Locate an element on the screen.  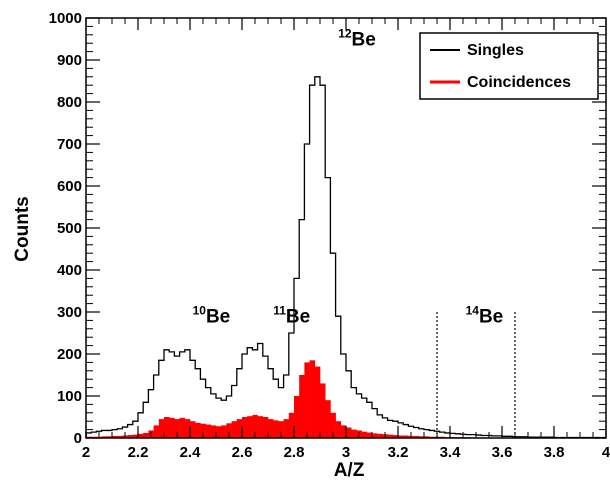
x-tick-label: 3.8 is located at coordinates (554, 452).